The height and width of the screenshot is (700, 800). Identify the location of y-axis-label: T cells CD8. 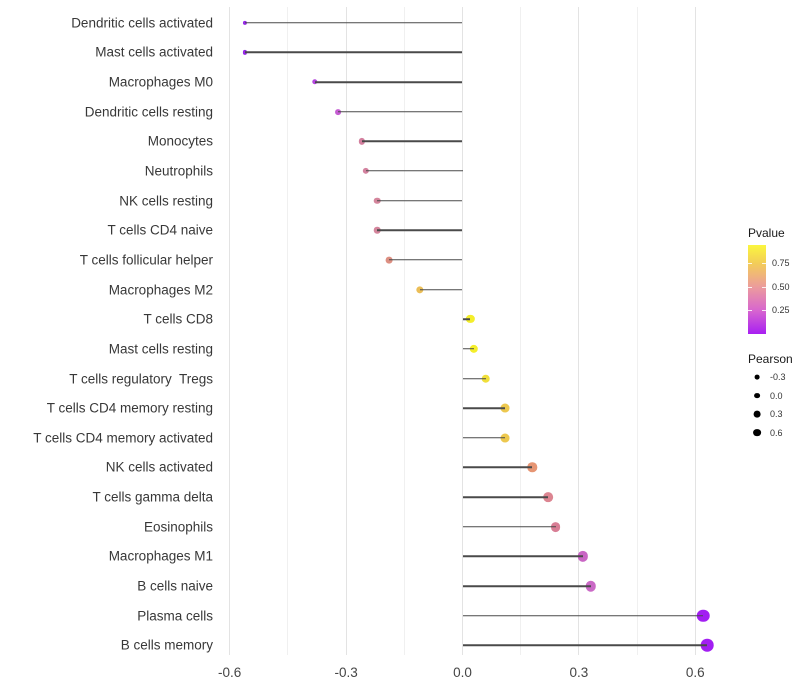
(178, 319).